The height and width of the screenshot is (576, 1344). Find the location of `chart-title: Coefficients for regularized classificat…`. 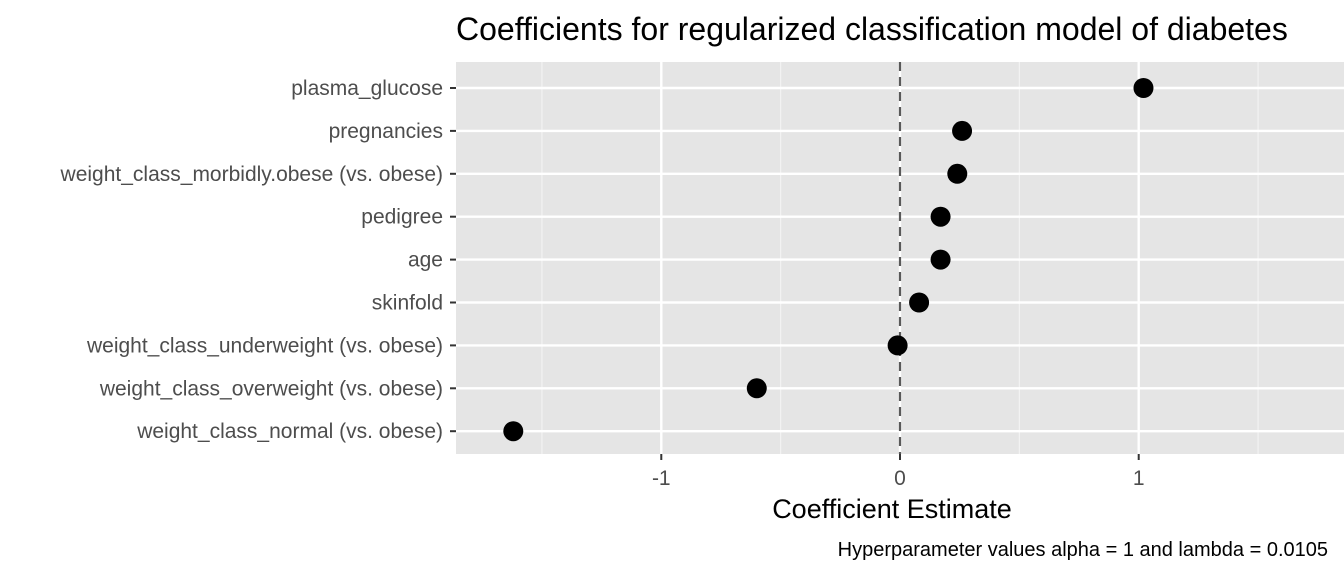

chart-title: Coefficients for regularized classificat… is located at coordinates (872, 29).